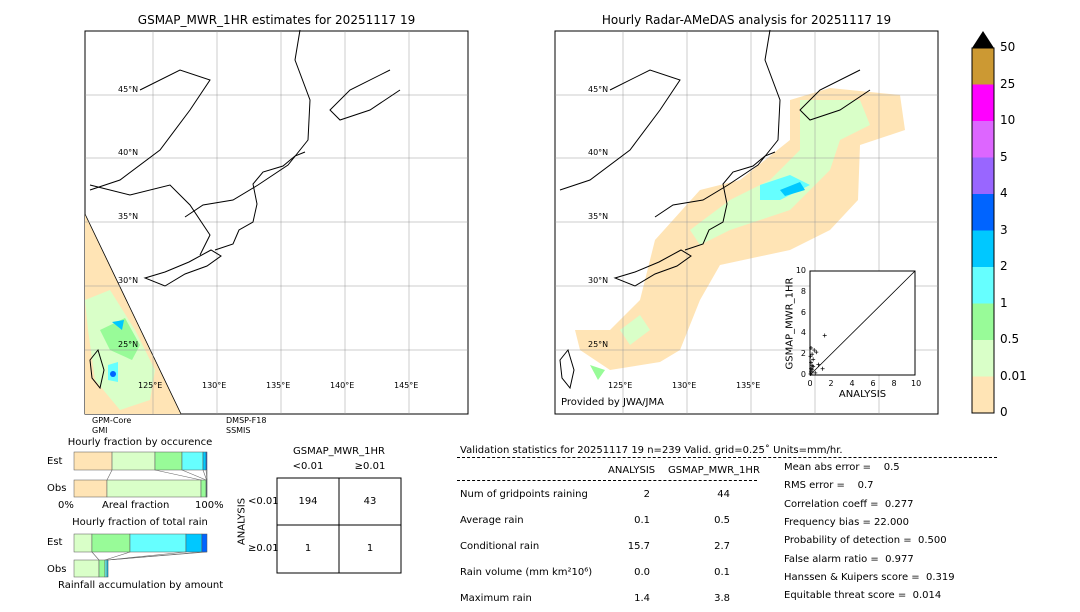 The height and width of the screenshot is (612, 1080). What do you see at coordinates (847, 522) in the screenshot?
I see `score-line: Frequency bias = 22.000` at bounding box center [847, 522].